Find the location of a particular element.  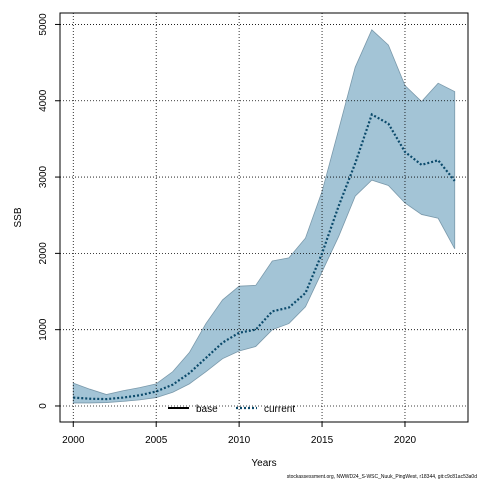

y-axis-label: SSB is located at coordinates (18, 217).